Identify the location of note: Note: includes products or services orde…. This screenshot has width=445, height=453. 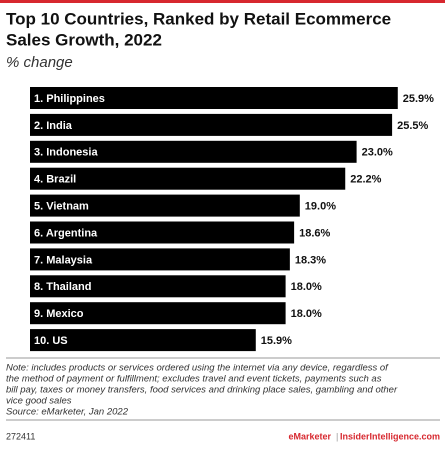
(197, 368).